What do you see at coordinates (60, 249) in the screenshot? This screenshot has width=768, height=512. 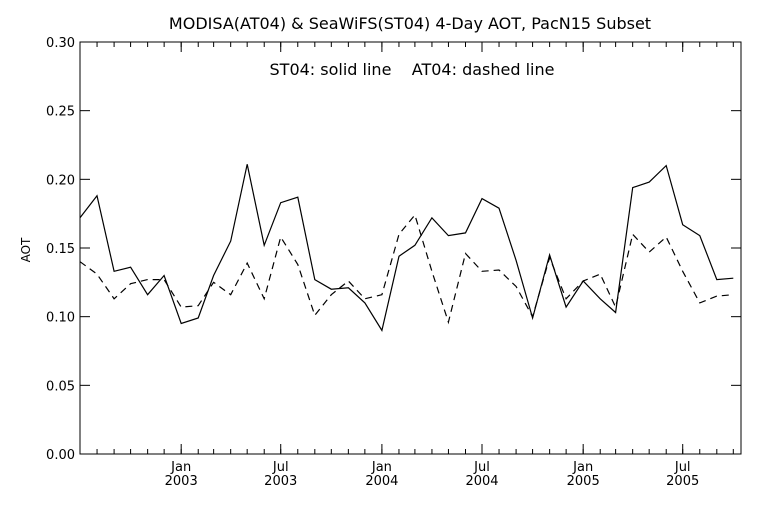 I see `y-tick-label: 0.15` at bounding box center [60, 249].